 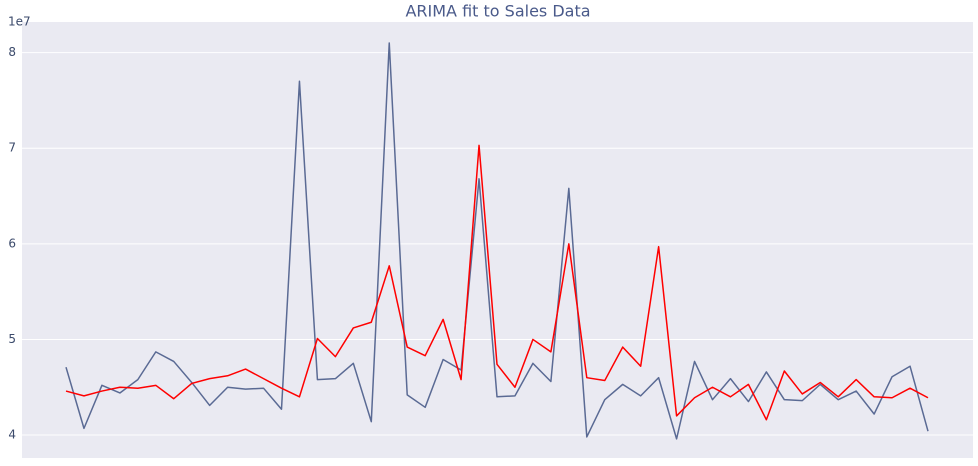 What do you see at coordinates (19, 22) in the screenshot?
I see `y-offset-label: 1e7` at bounding box center [19, 22].